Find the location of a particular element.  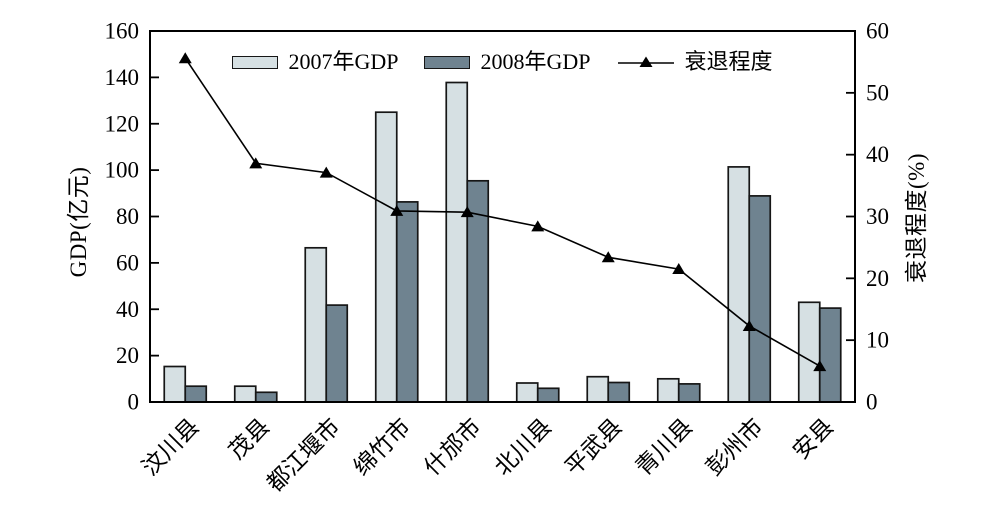

legend-swatch-2007-icon is located at coordinates (255, 62).